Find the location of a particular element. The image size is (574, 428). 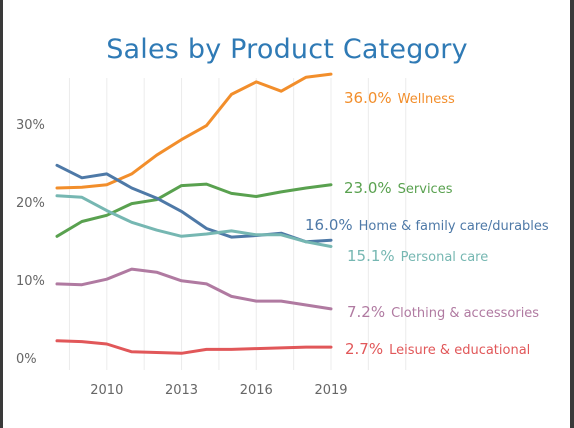

window-left-edge is located at coordinates (1, 214).